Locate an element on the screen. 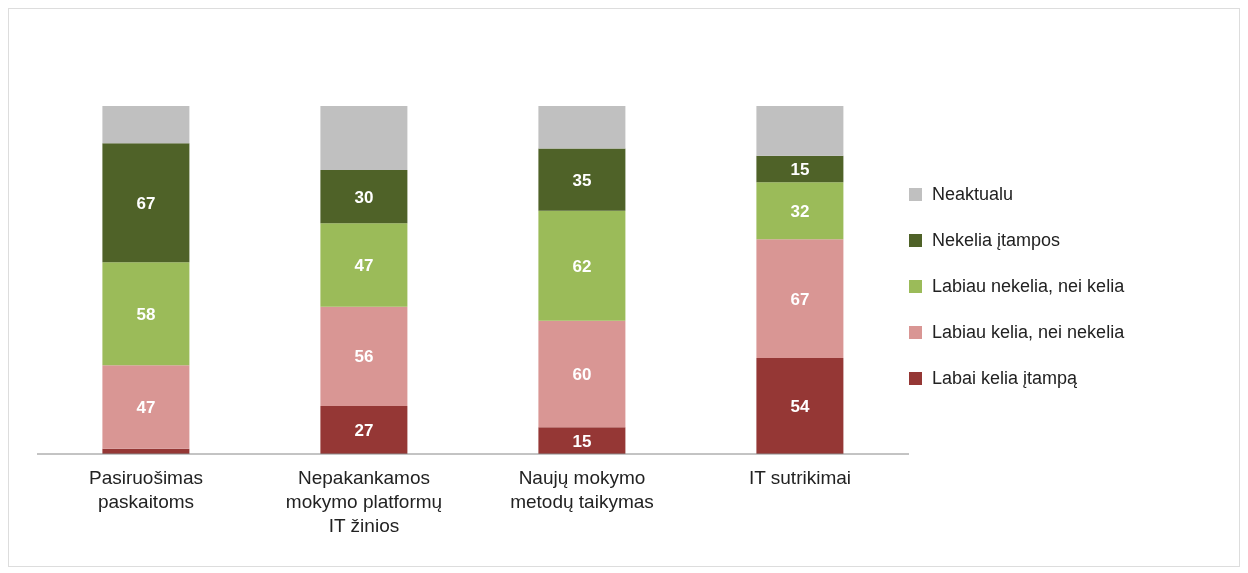 The image size is (1248, 573). data-label: 35 is located at coordinates (582, 180).